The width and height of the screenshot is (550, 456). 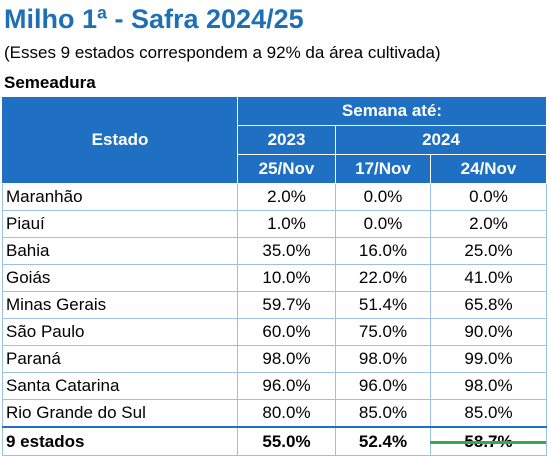 What do you see at coordinates (120, 305) in the screenshot?
I see `state-name: Minas Gerais` at bounding box center [120, 305].